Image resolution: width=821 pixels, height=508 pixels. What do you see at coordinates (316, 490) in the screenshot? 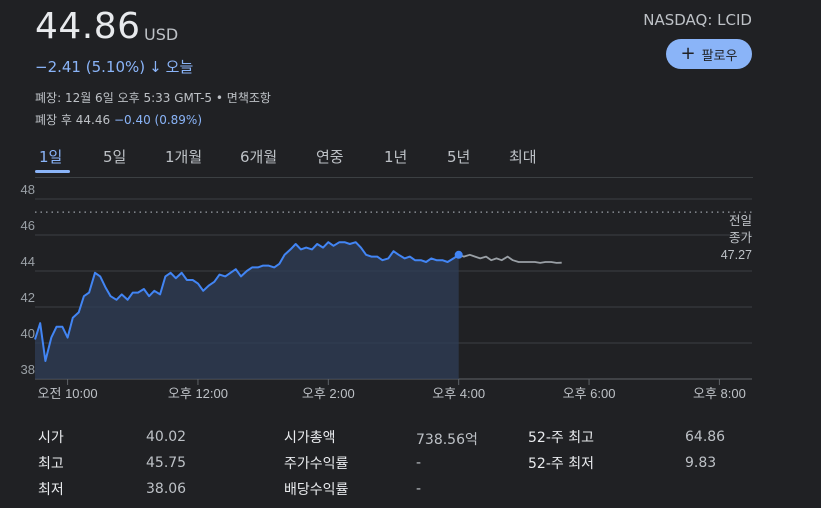
I see `stat-div-label: 배당수익률` at bounding box center [316, 490].